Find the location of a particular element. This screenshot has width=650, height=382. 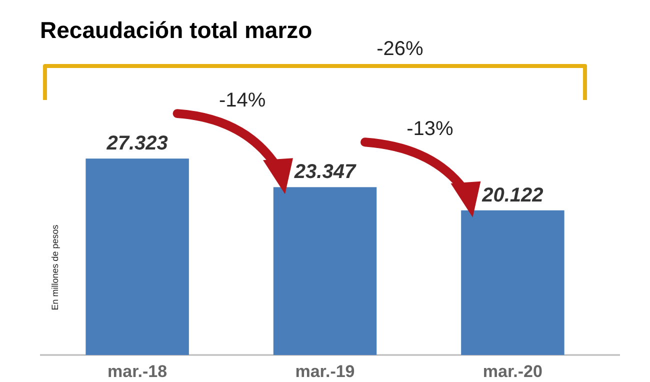

chart-title: Recaudación total marzo is located at coordinates (176, 30).